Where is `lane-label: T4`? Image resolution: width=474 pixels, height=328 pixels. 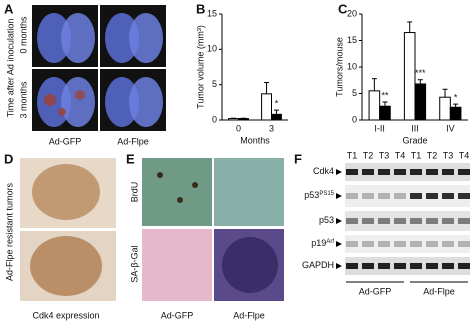 lane-label: T4 is located at coordinates (400, 155).